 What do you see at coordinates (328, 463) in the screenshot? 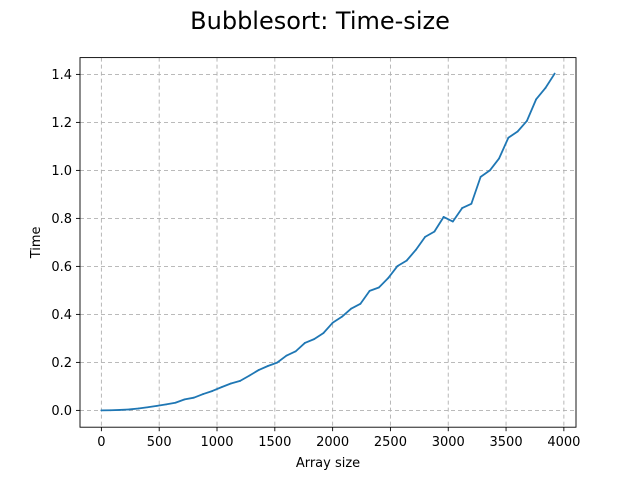
I see `x-axis-label: Array size` at bounding box center [328, 463].